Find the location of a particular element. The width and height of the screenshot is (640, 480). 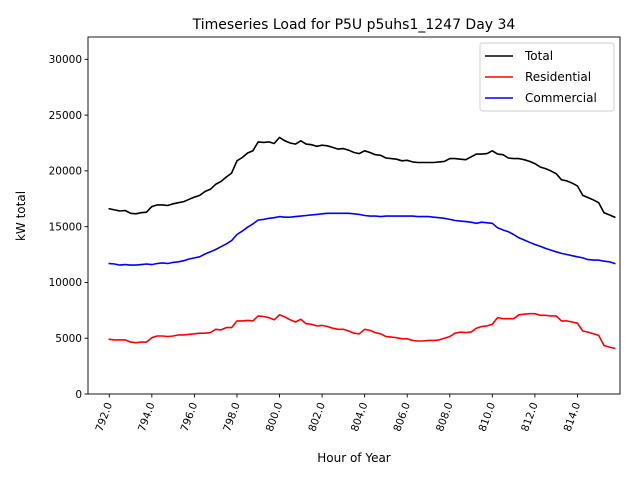

y-tick-label: 10000 is located at coordinates (65, 283).